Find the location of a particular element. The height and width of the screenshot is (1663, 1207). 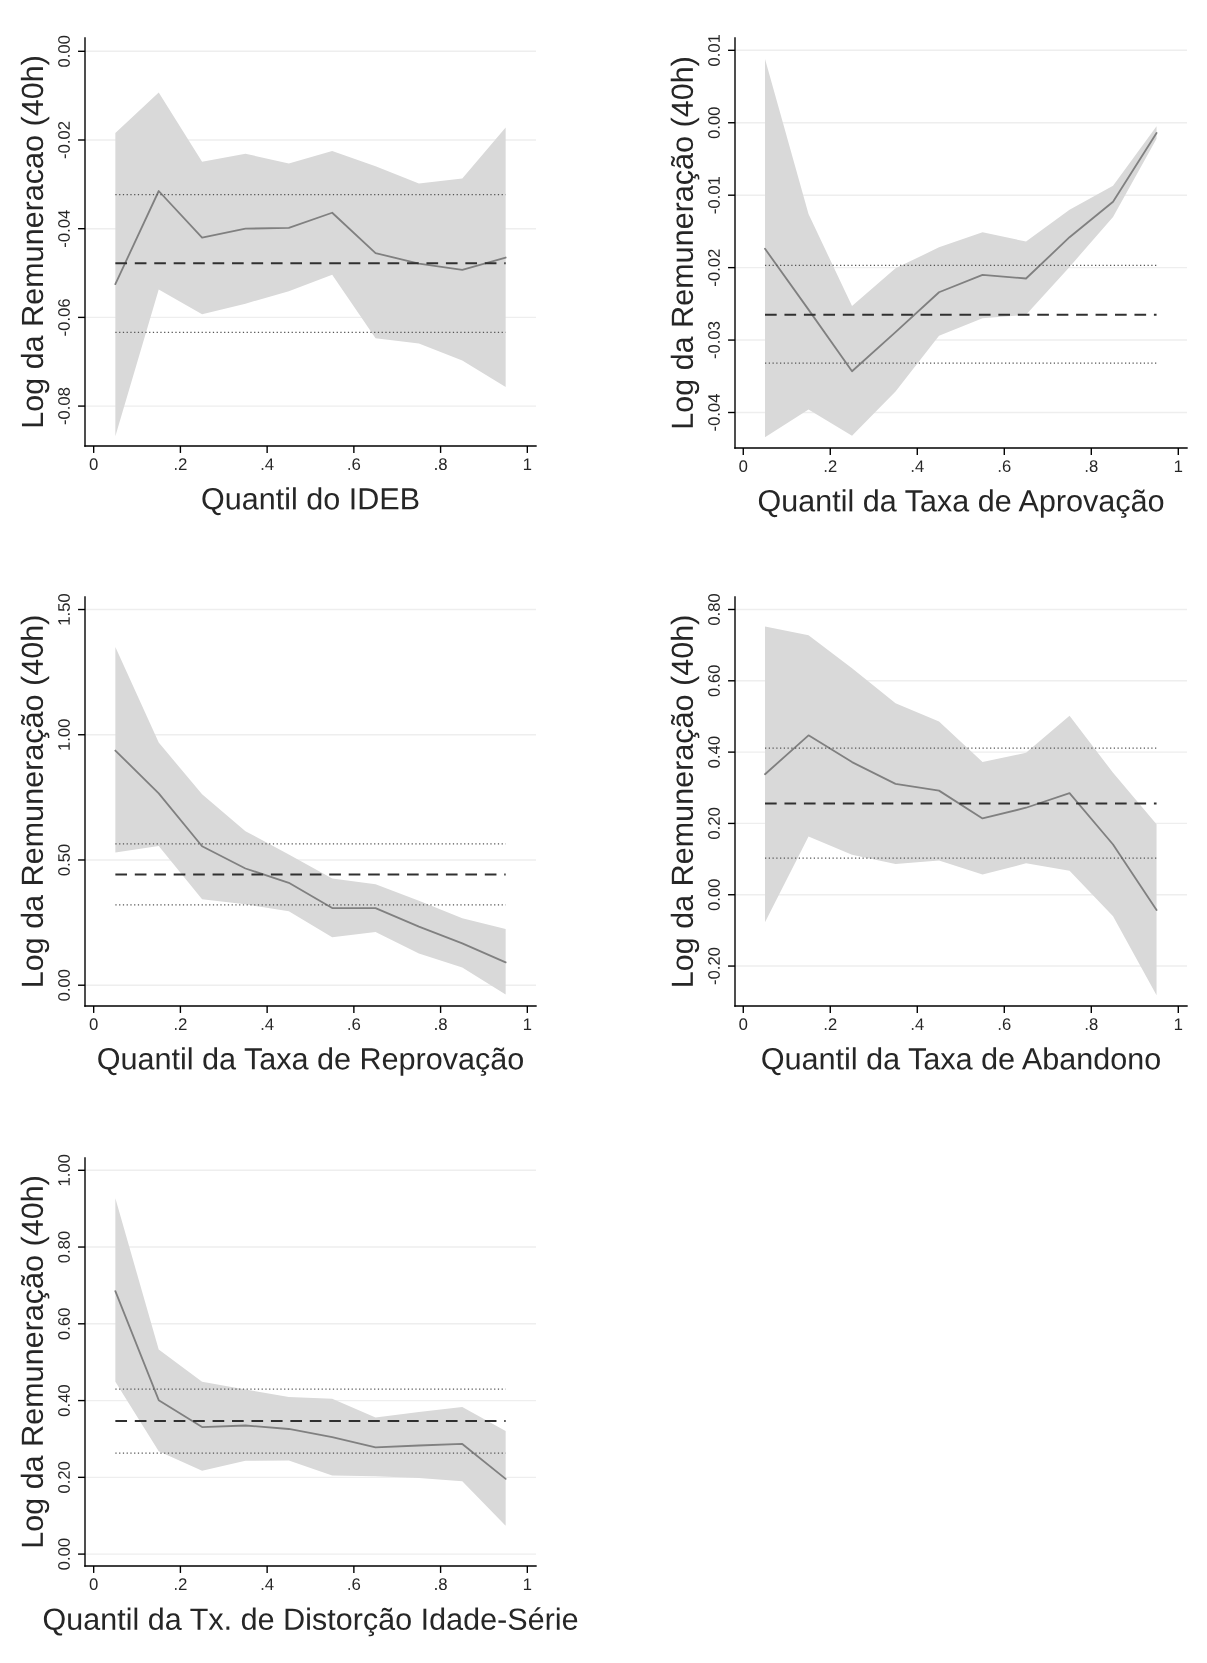

y-tick-label: -0.08 is located at coordinates (64, 406).